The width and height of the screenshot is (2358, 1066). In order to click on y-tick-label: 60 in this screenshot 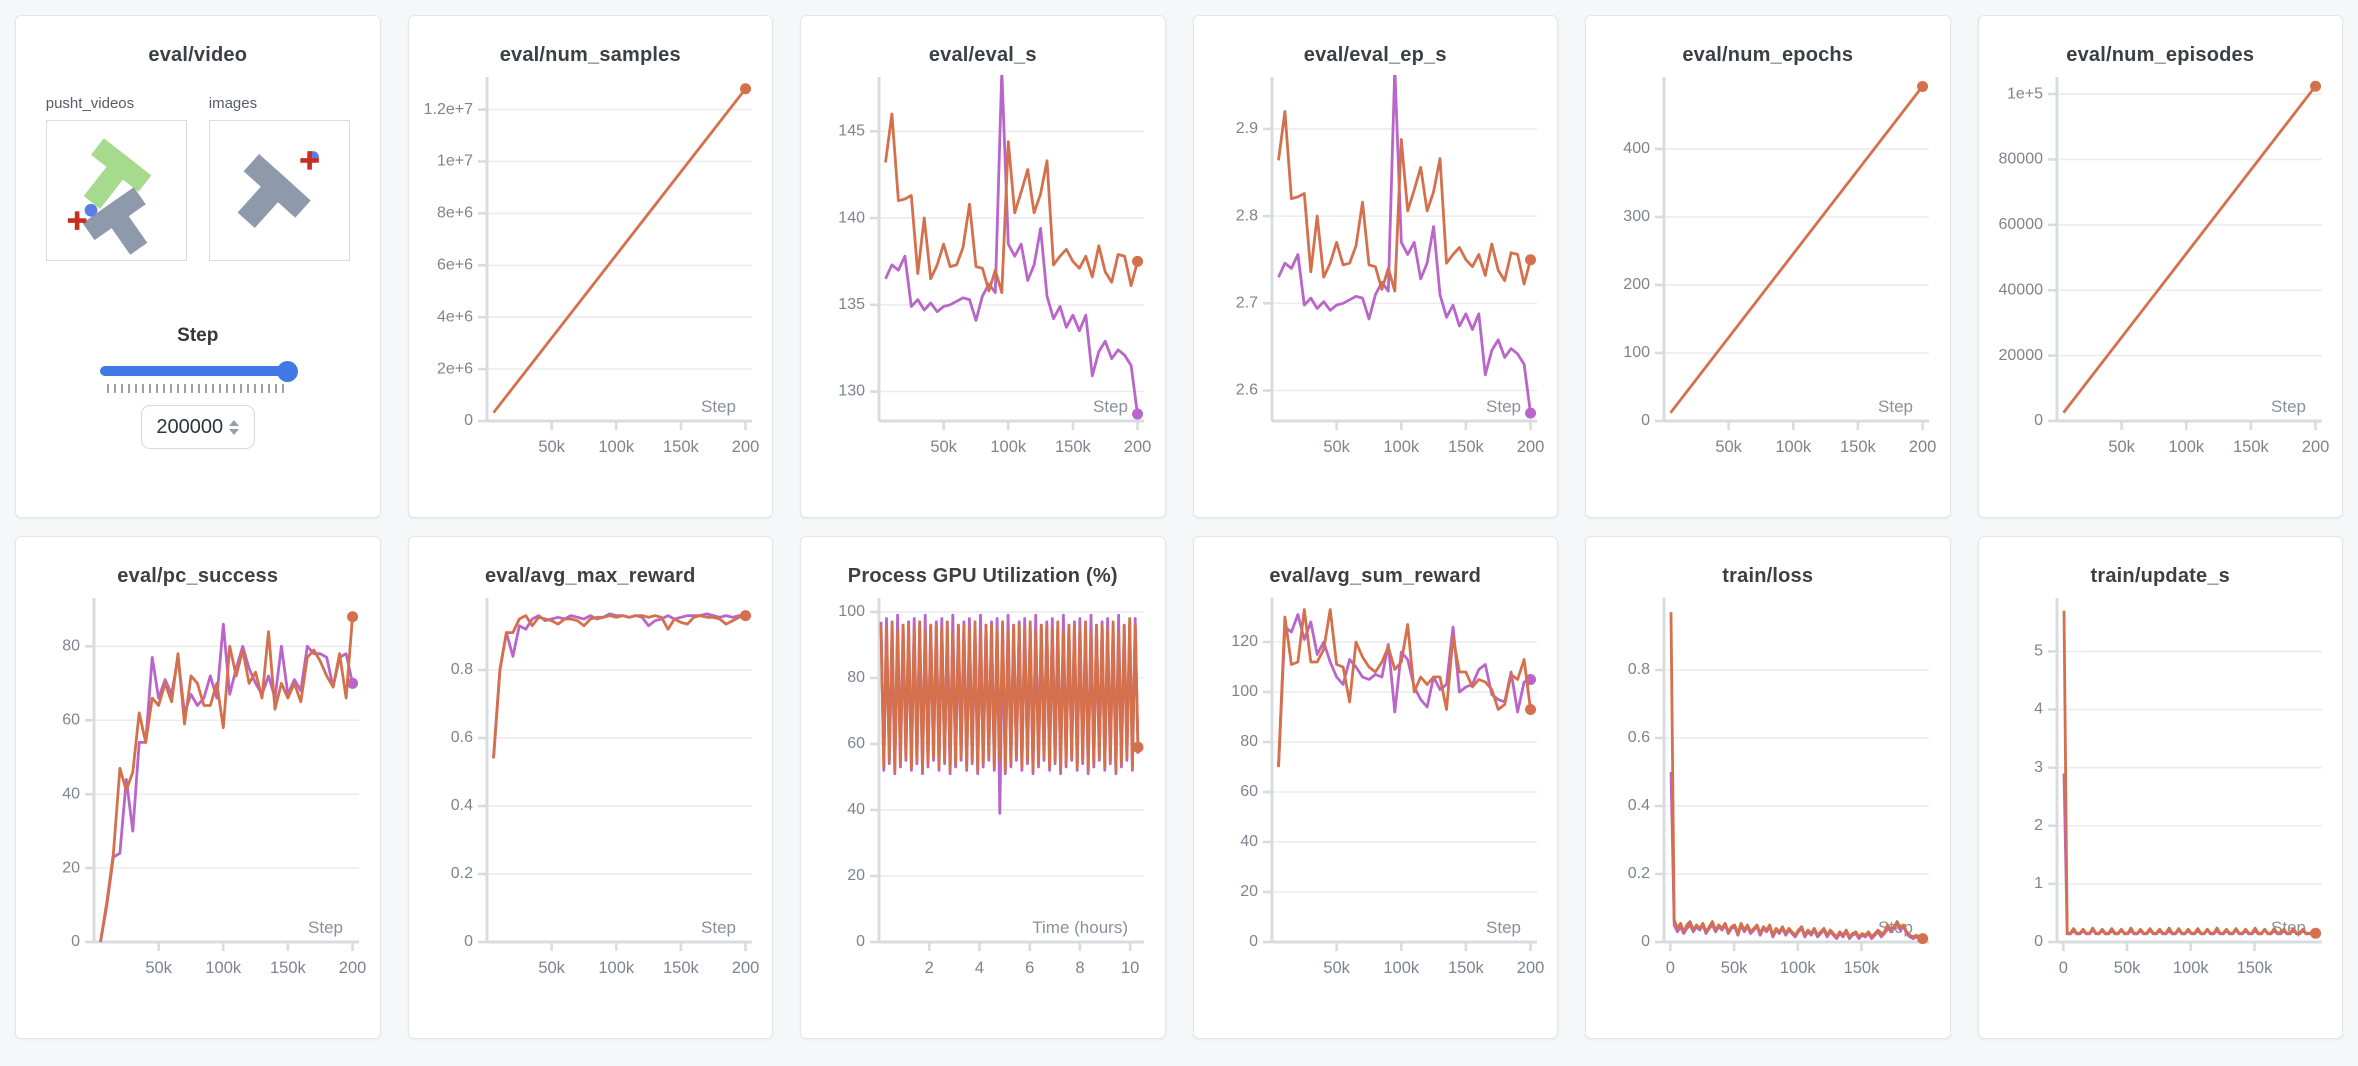, I will do `click(71, 719)`.